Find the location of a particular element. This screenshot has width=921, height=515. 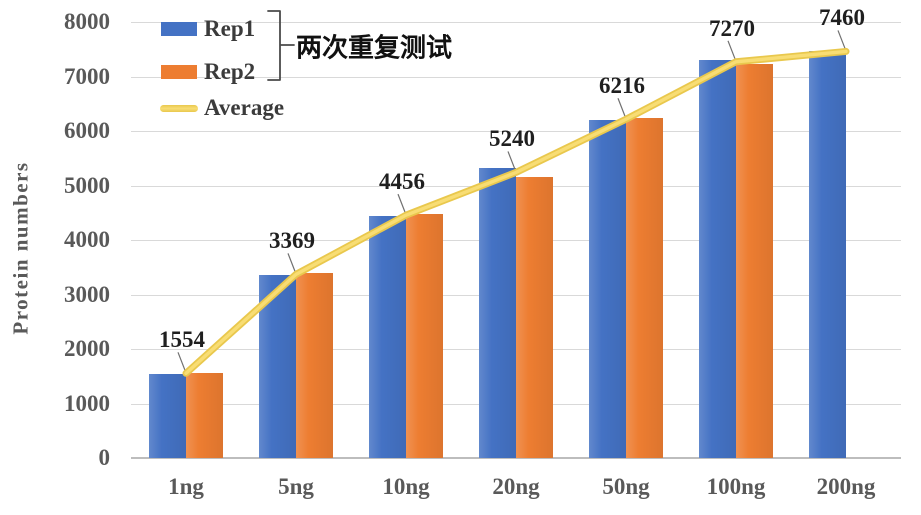

legend-rep2-label: Rep2 is located at coordinates (230, 71).